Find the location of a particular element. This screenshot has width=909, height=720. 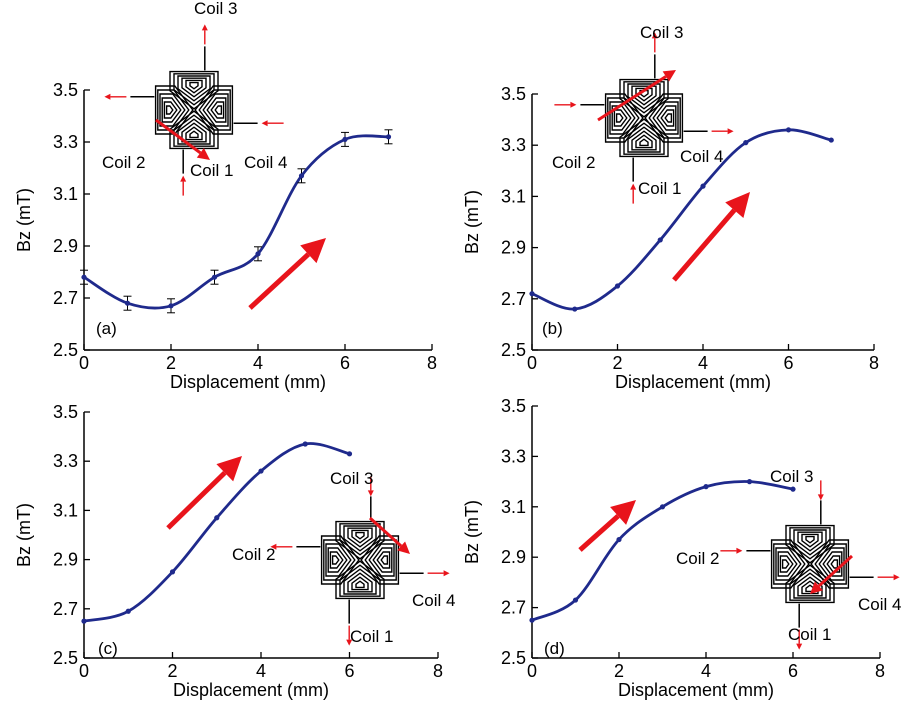

trend-arrow-head is located at coordinates (737, 205).